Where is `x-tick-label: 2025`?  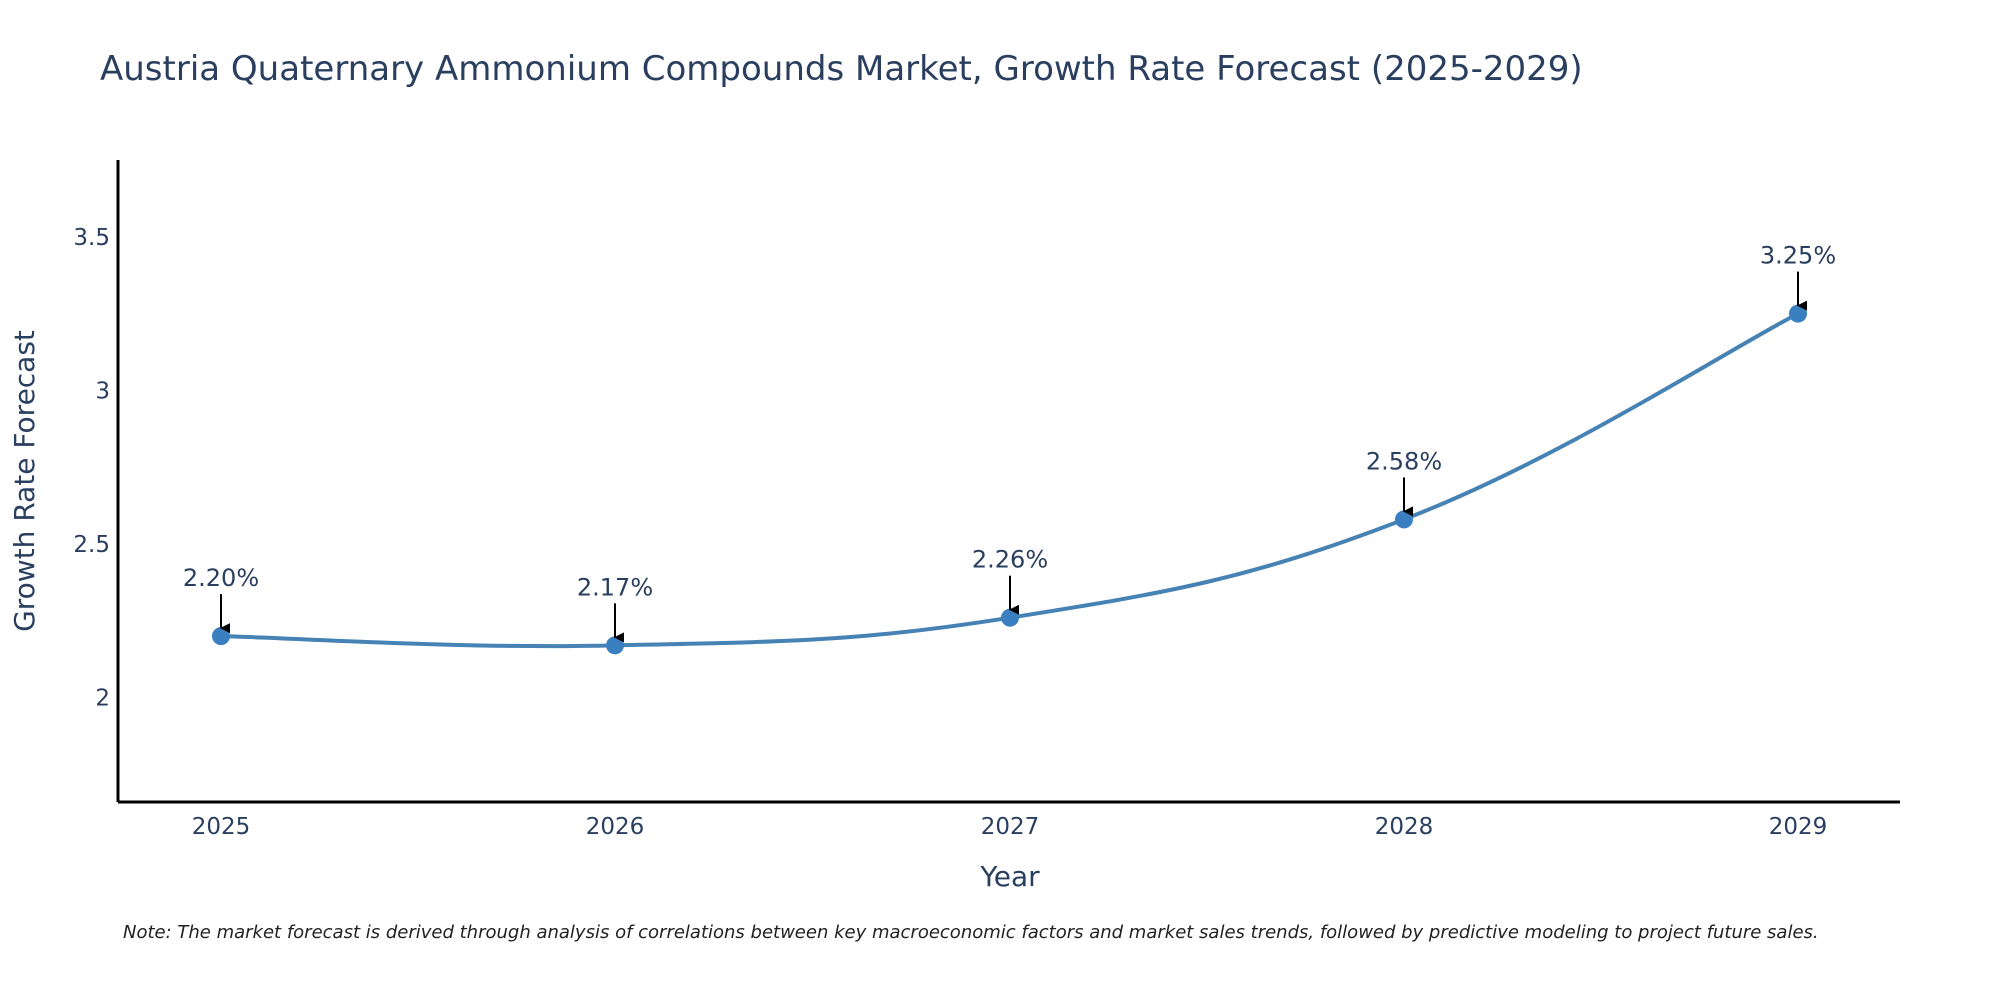
x-tick-label: 2025 is located at coordinates (221, 827).